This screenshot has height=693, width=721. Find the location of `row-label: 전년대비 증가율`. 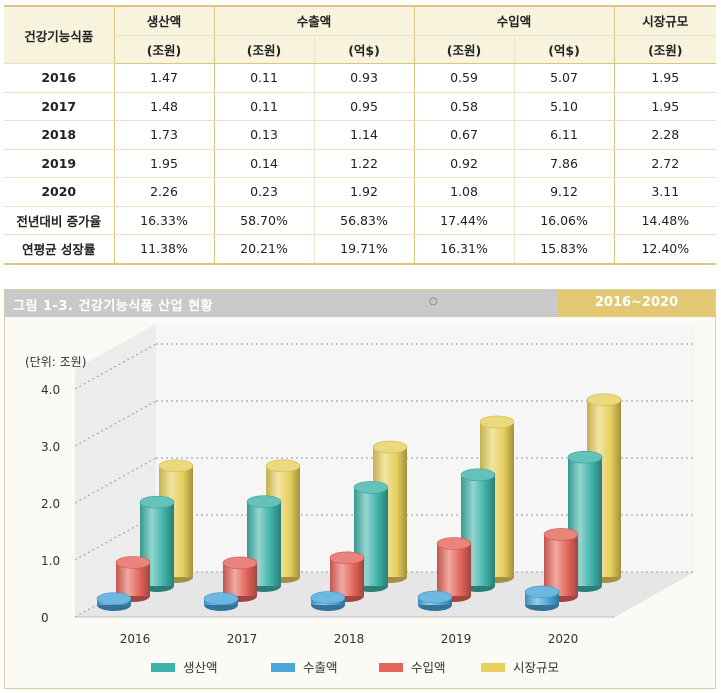

row-label: 전년대비 증가율 is located at coordinates (59, 220).